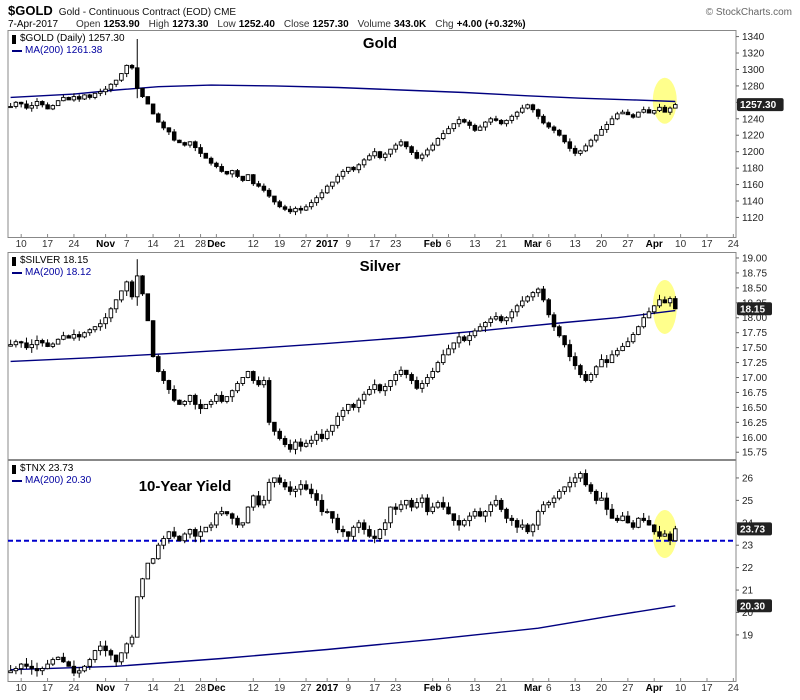  What do you see at coordinates (664, 306) in the screenshot?
I see `highlight-ellipse` at bounding box center [664, 306].